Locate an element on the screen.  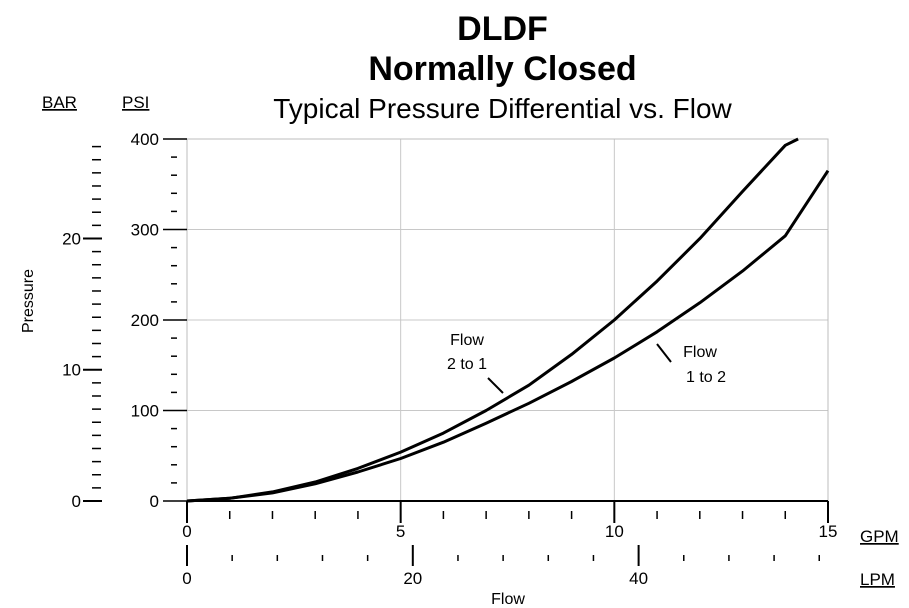
series-2-leader-line is located at coordinates (664, 353).